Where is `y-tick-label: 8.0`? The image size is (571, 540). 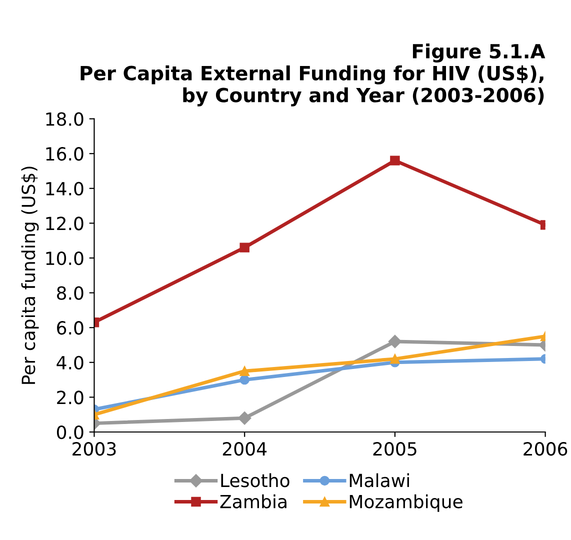 y-tick-label: 8.0 is located at coordinates (70, 293).